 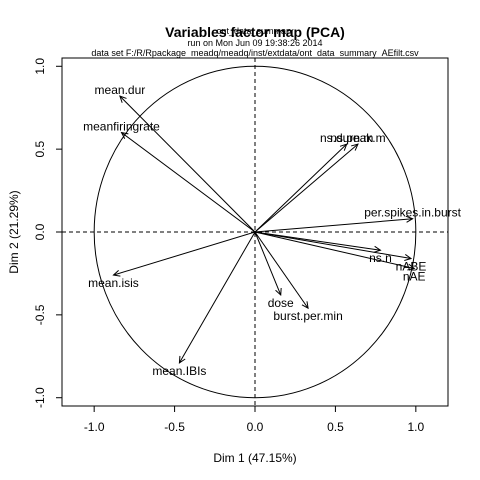 I want to click on variable-label: mean.isis, so click(x=113, y=283).